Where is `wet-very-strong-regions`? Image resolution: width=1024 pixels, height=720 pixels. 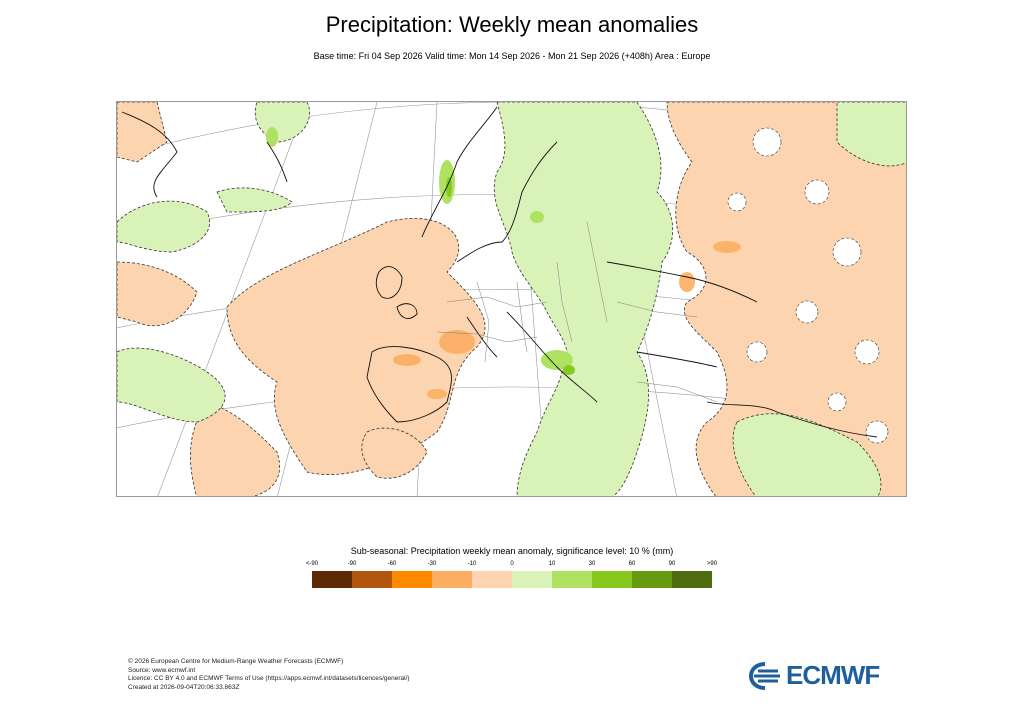
wet-very-strong-regions is located at coordinates (510, 276).